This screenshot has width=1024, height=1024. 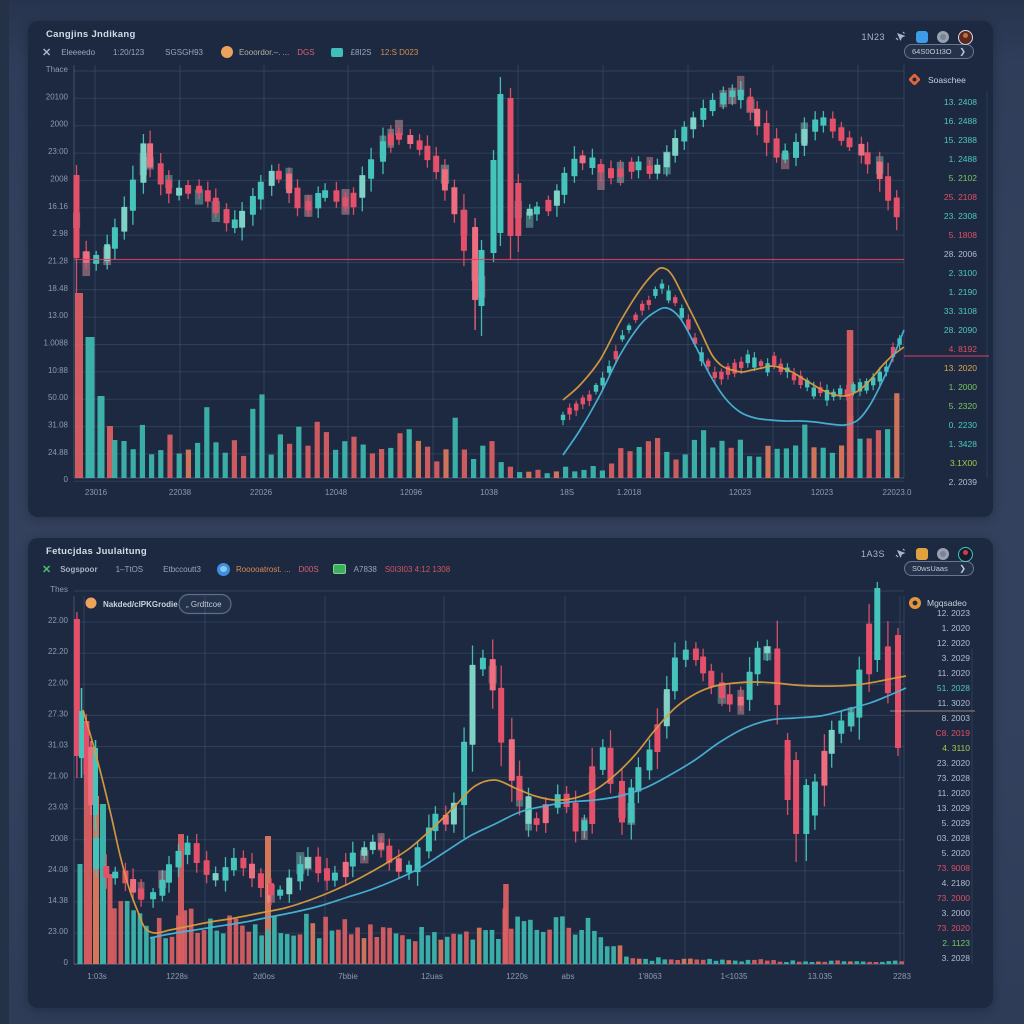 What do you see at coordinates (963, 235) in the screenshot?
I see `svg-text: 5. 1808` at bounding box center [963, 235].